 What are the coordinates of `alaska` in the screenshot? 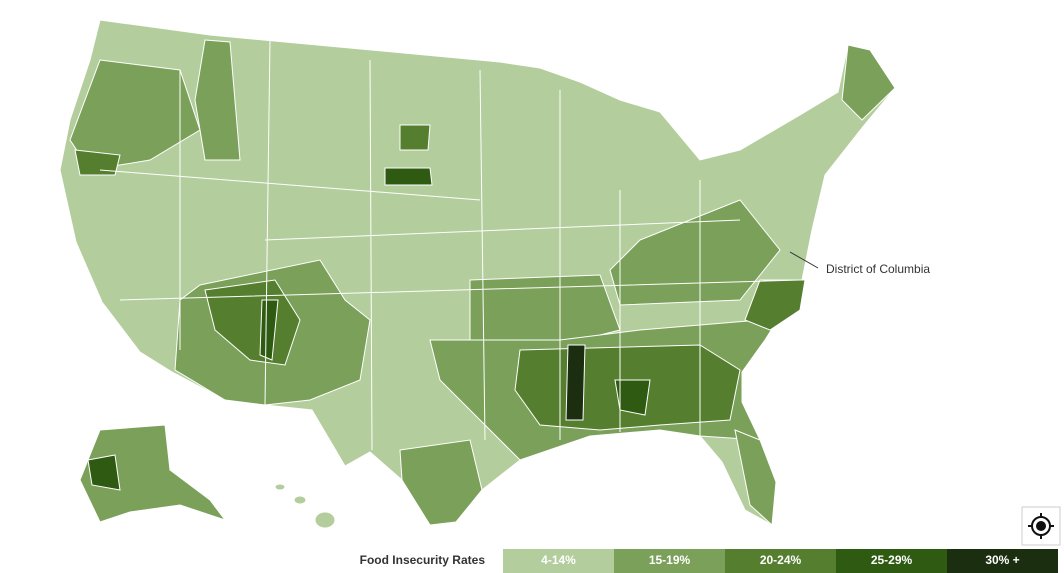 It's located at (153, 473).